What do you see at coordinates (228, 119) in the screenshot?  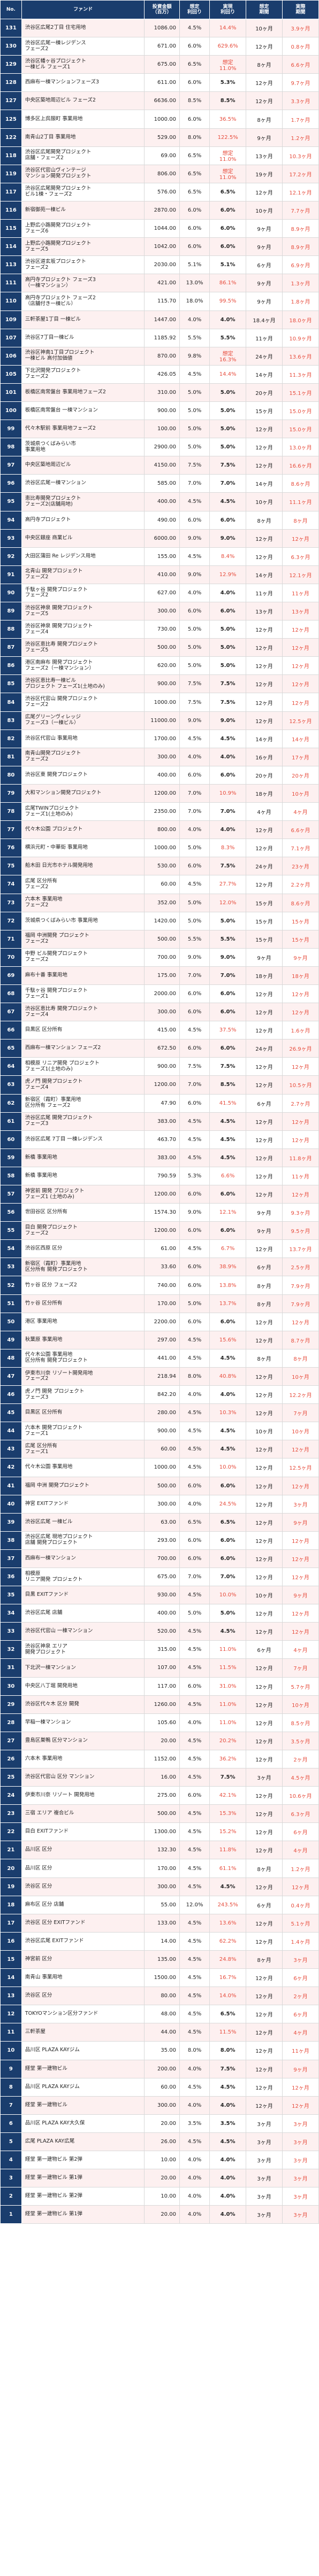 I see `row-extra: 36.5%` at bounding box center [228, 119].